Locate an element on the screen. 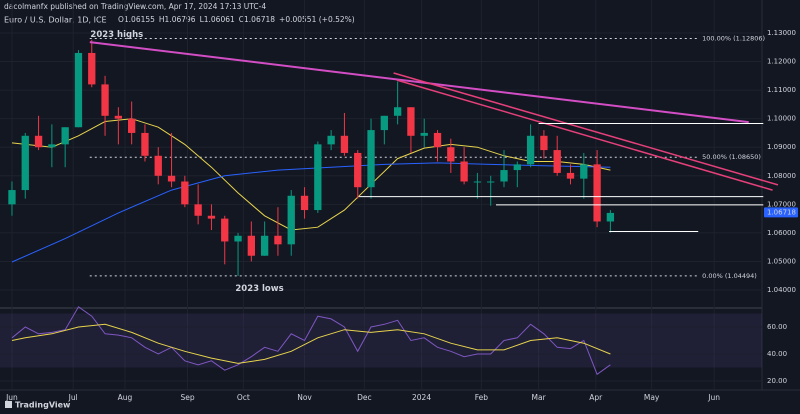 Image resolution: width=800 pixels, height=414 pixels. rsi-tick-label: 40.00 is located at coordinates (777, 354).